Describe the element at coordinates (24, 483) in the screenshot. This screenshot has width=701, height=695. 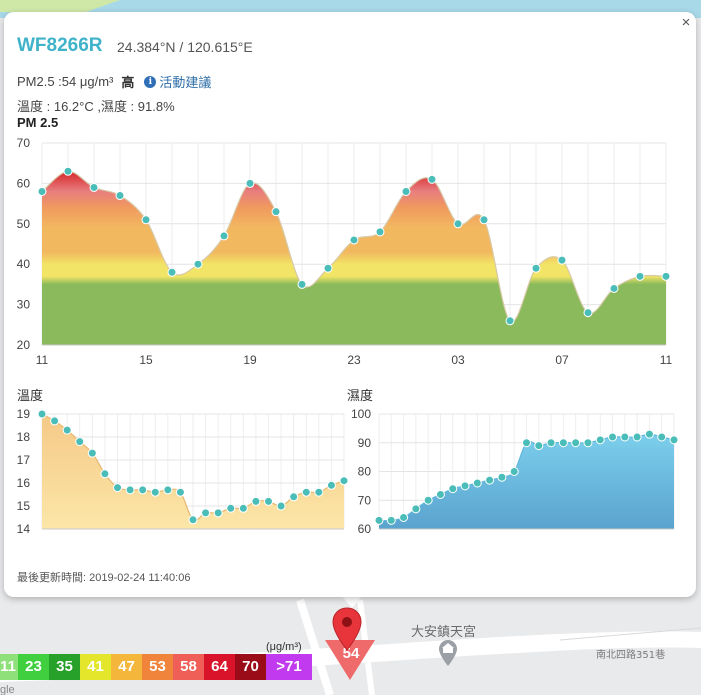
I see `y-tick-label: 16` at that location.